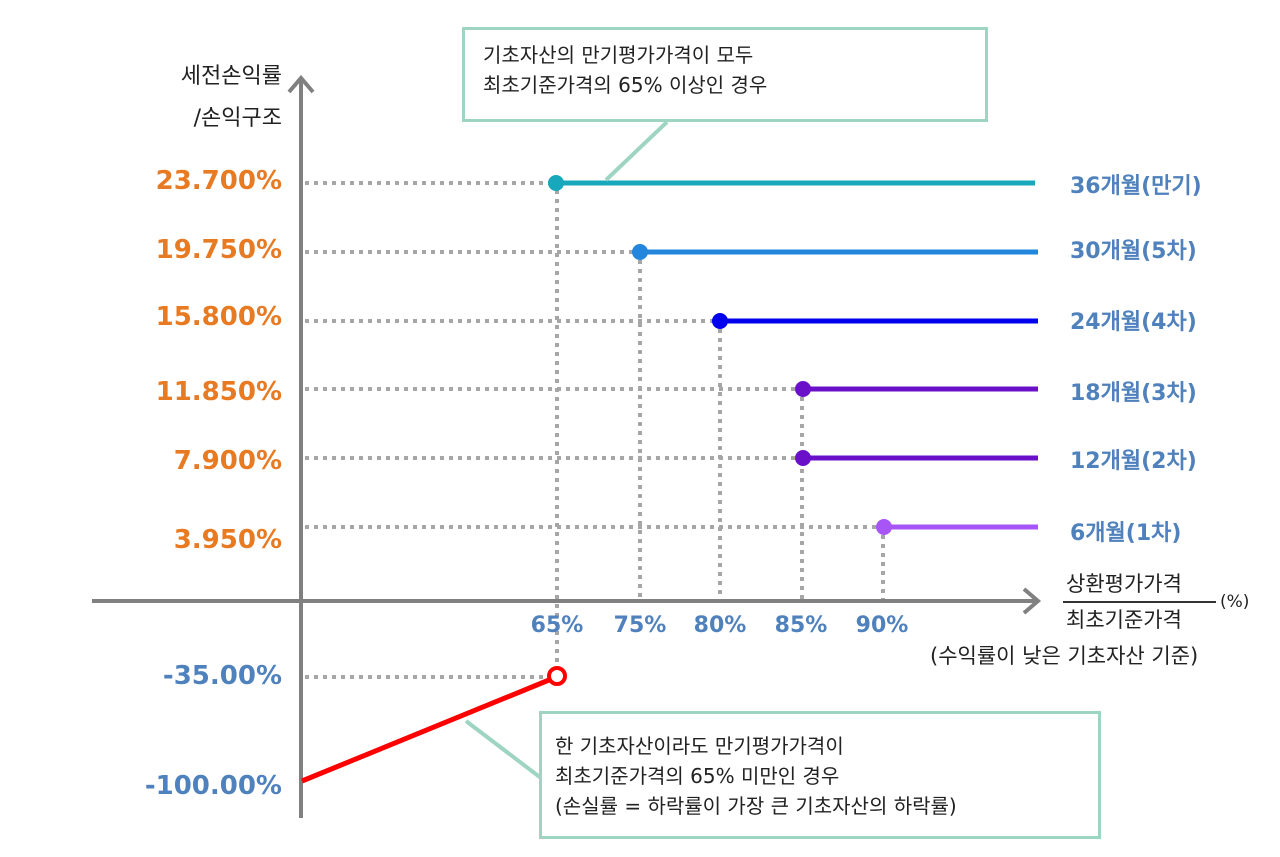 Image resolution: width=1280 pixels, height=857 pixels. I want to click on y-label-minus-100: -100.00%, so click(213, 786).